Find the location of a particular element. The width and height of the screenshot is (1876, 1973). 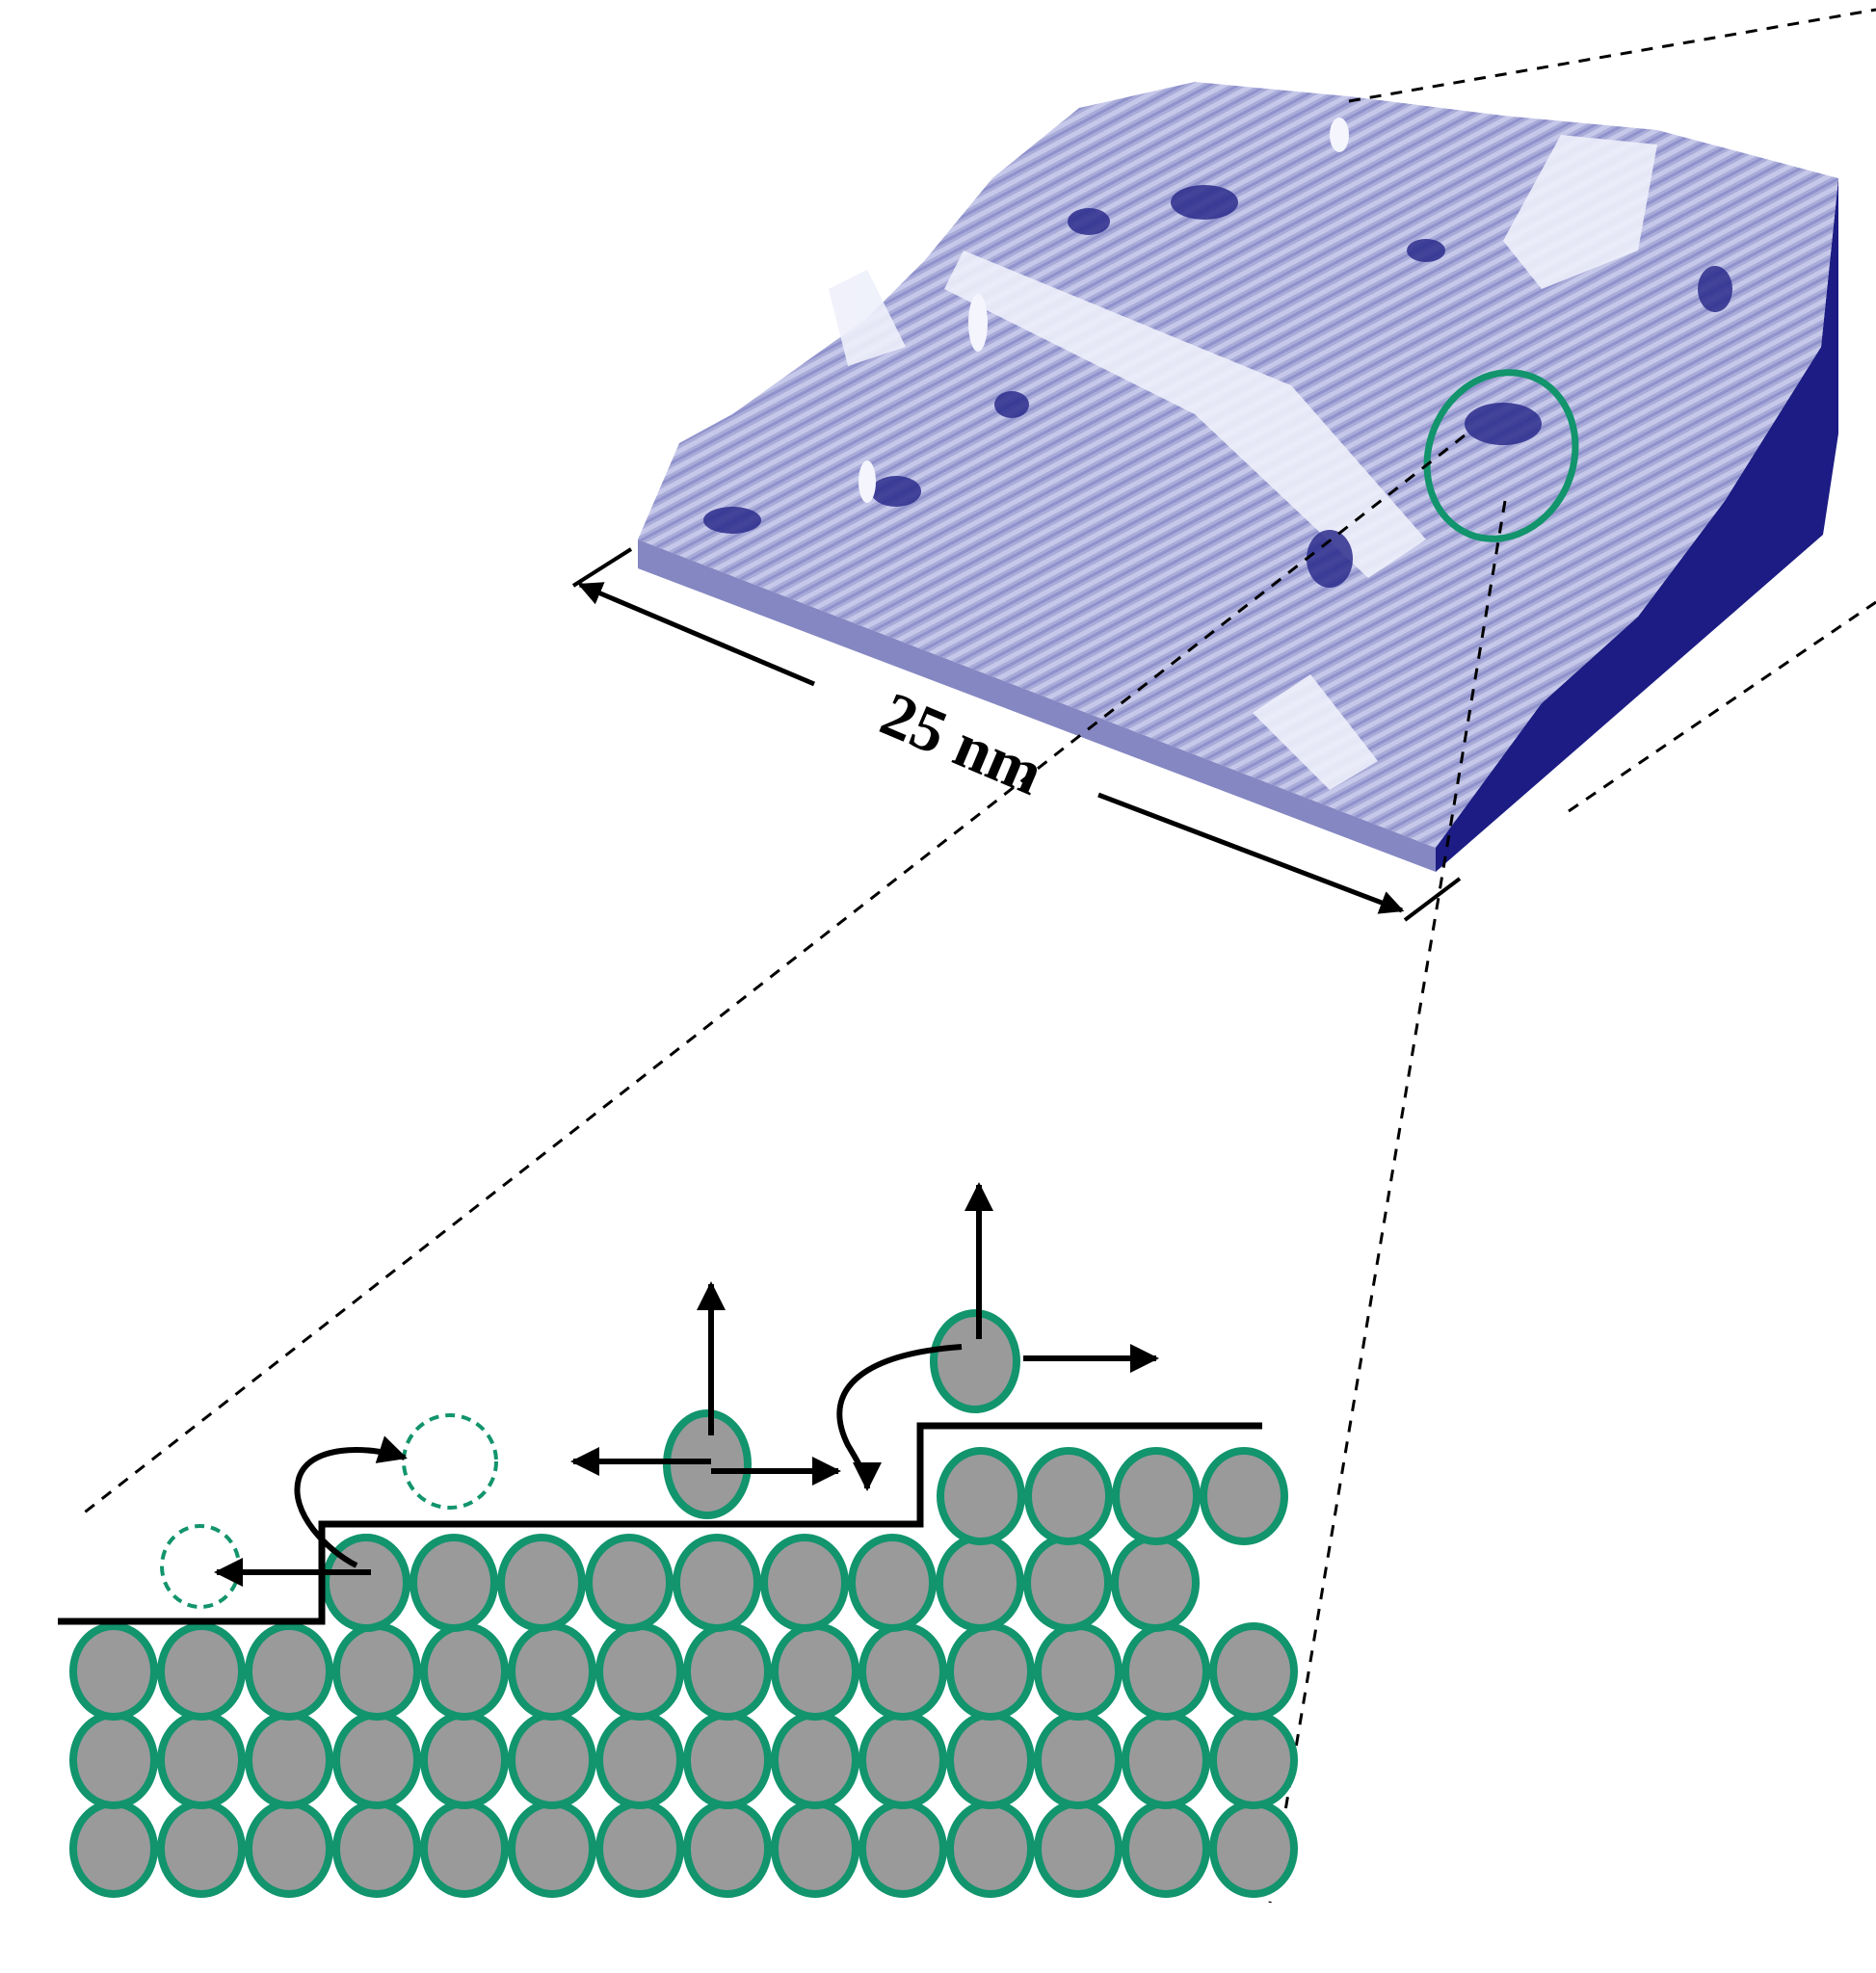

diffusion-arrows is located at coordinates (686, 1384).